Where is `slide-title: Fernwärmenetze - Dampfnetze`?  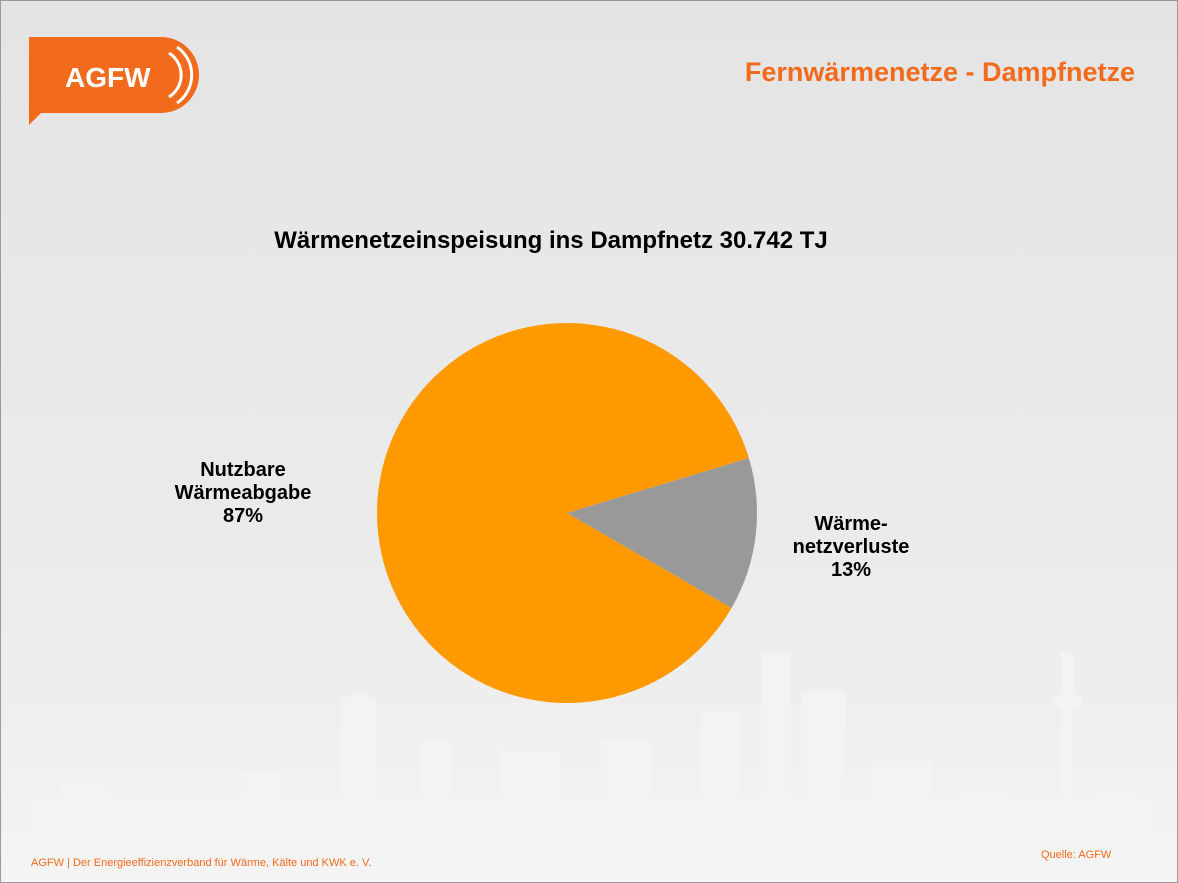 slide-title: Fernwärmenetze - Dampfnetze is located at coordinates (939, 72).